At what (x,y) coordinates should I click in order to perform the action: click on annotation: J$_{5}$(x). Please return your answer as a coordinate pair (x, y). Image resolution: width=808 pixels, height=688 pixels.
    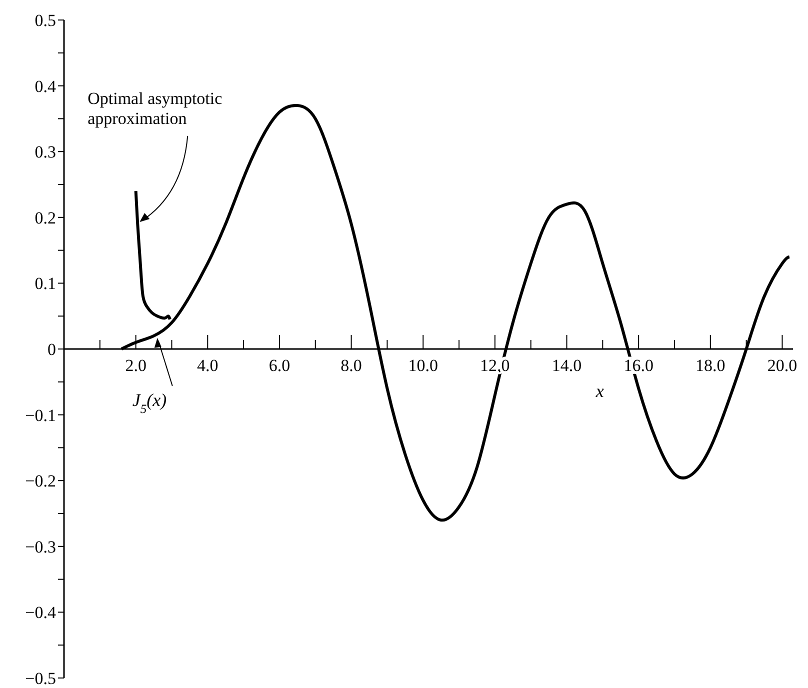
    Looking at the image, I should click on (149, 403).